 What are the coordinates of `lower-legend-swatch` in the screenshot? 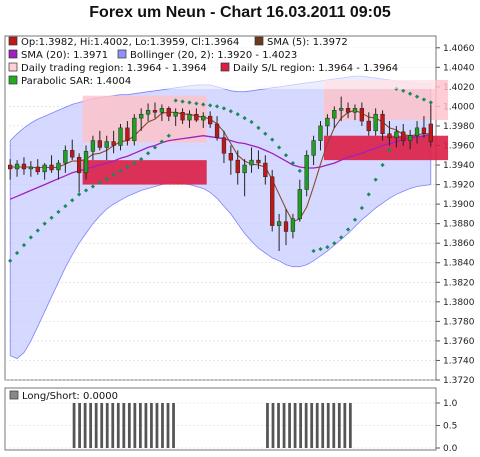 It's located at (14, 395).